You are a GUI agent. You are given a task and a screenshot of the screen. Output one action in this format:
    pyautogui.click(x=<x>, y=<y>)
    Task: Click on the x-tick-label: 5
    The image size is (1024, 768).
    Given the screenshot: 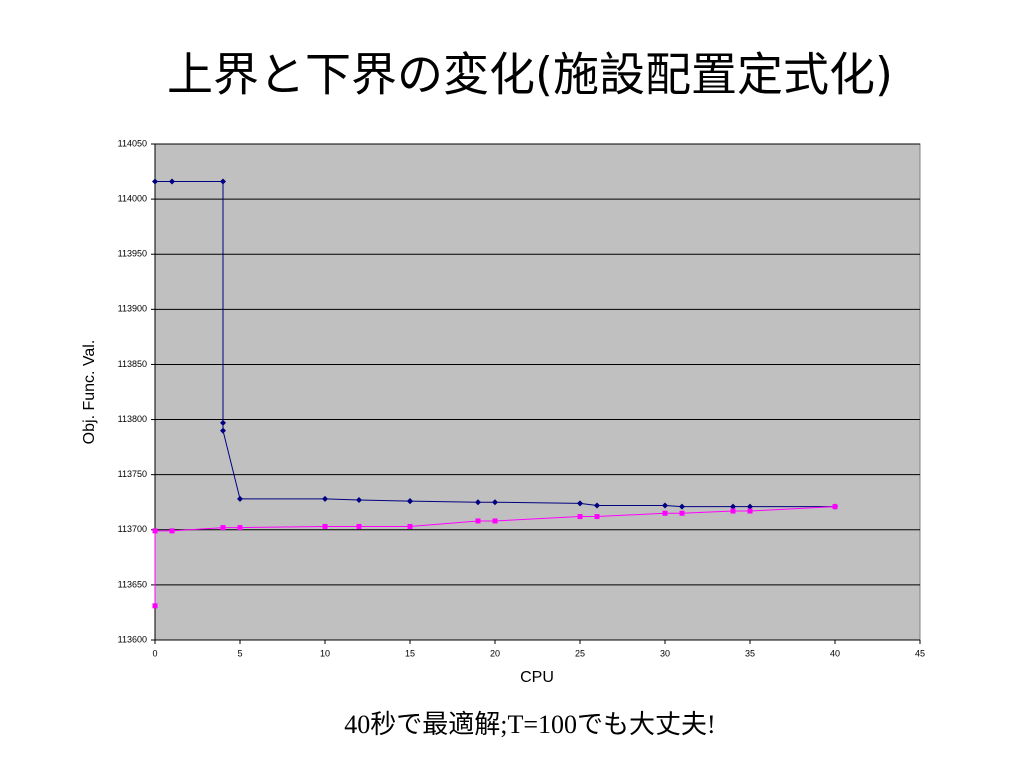 What is the action you would take?
    pyautogui.click(x=239, y=653)
    